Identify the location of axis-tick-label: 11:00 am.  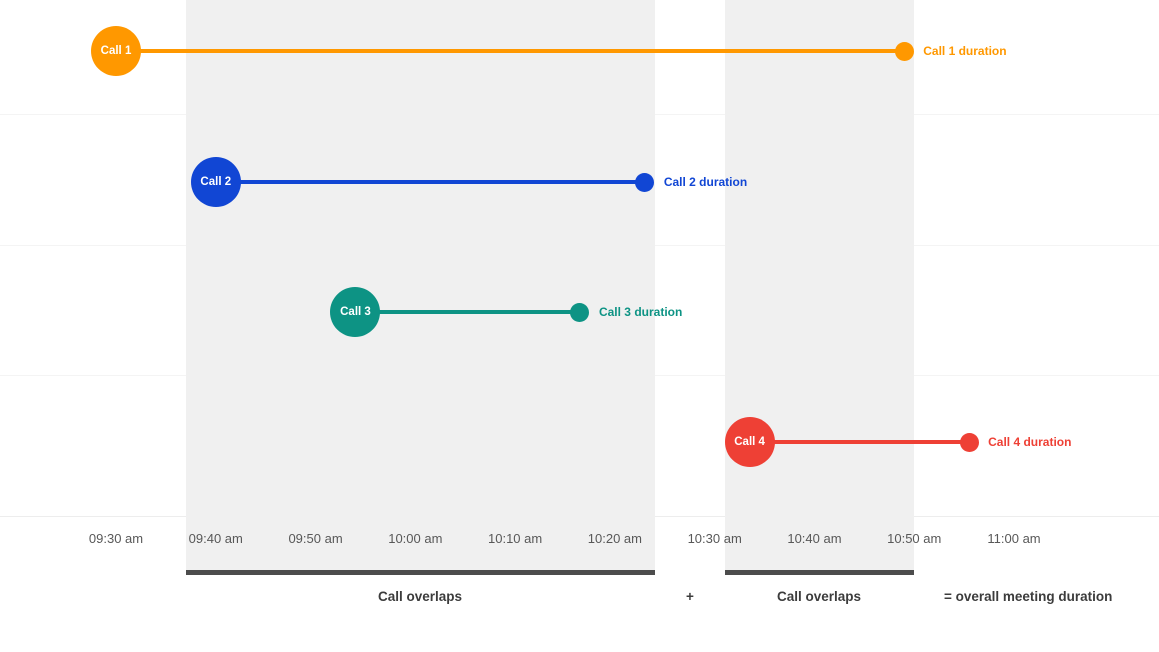
(1014, 538).